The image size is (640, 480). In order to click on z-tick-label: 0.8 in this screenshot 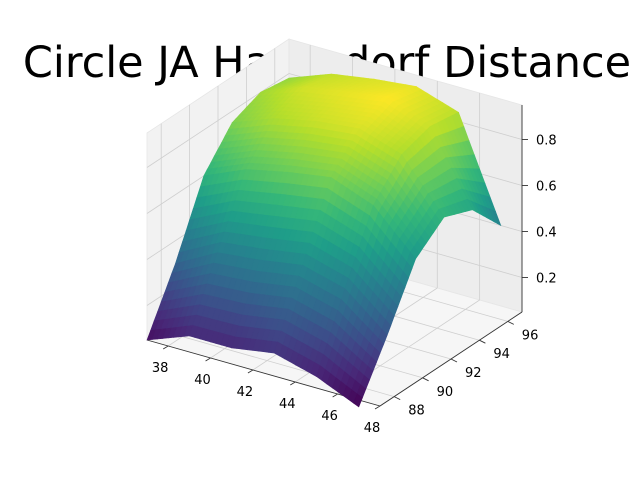, I will do `click(546, 141)`.